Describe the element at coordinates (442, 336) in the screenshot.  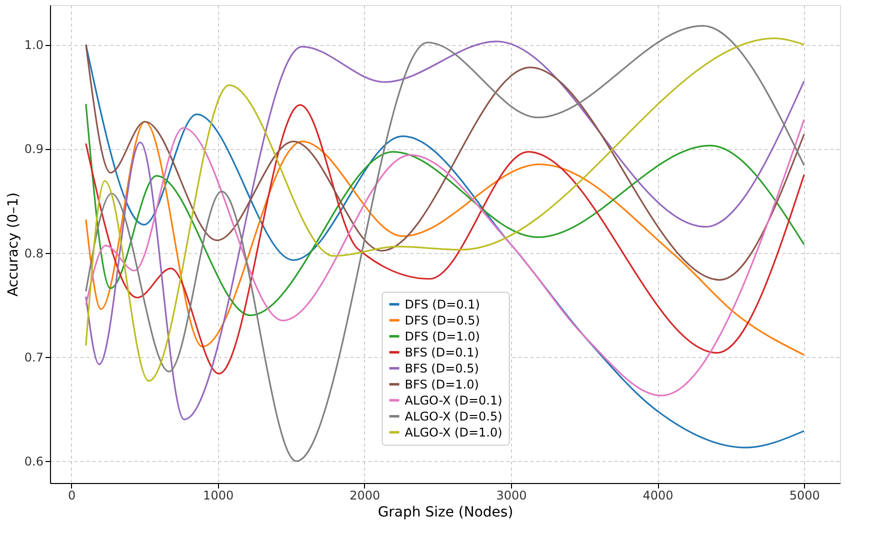
I see `legend-label: DFS (D=1.0)` at that location.